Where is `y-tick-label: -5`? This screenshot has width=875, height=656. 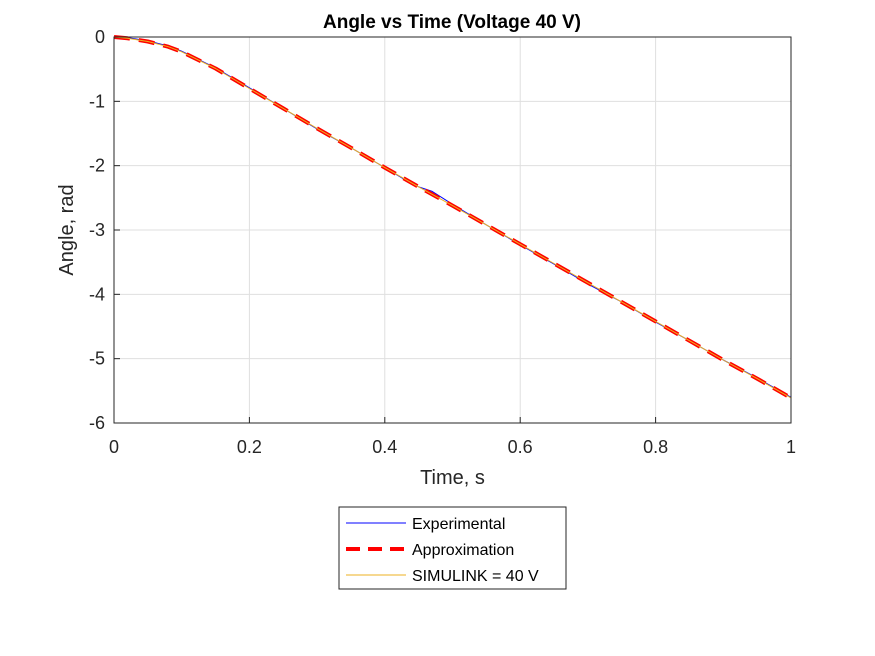
y-tick-label: -5 is located at coordinates (97, 359).